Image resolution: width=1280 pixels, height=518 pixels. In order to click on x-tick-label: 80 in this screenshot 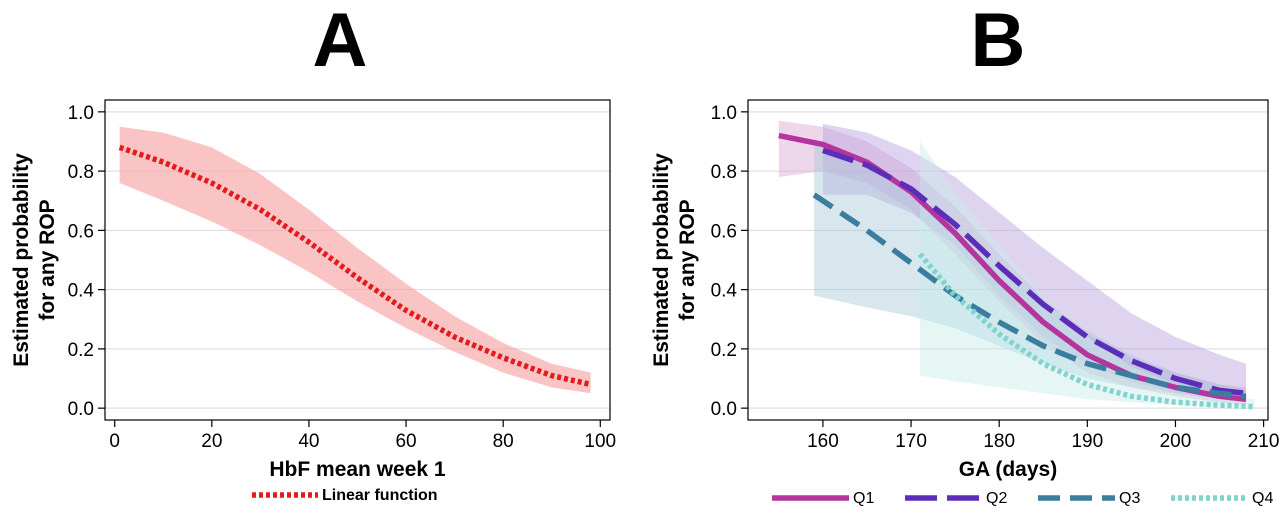, I will do `click(503, 441)`.